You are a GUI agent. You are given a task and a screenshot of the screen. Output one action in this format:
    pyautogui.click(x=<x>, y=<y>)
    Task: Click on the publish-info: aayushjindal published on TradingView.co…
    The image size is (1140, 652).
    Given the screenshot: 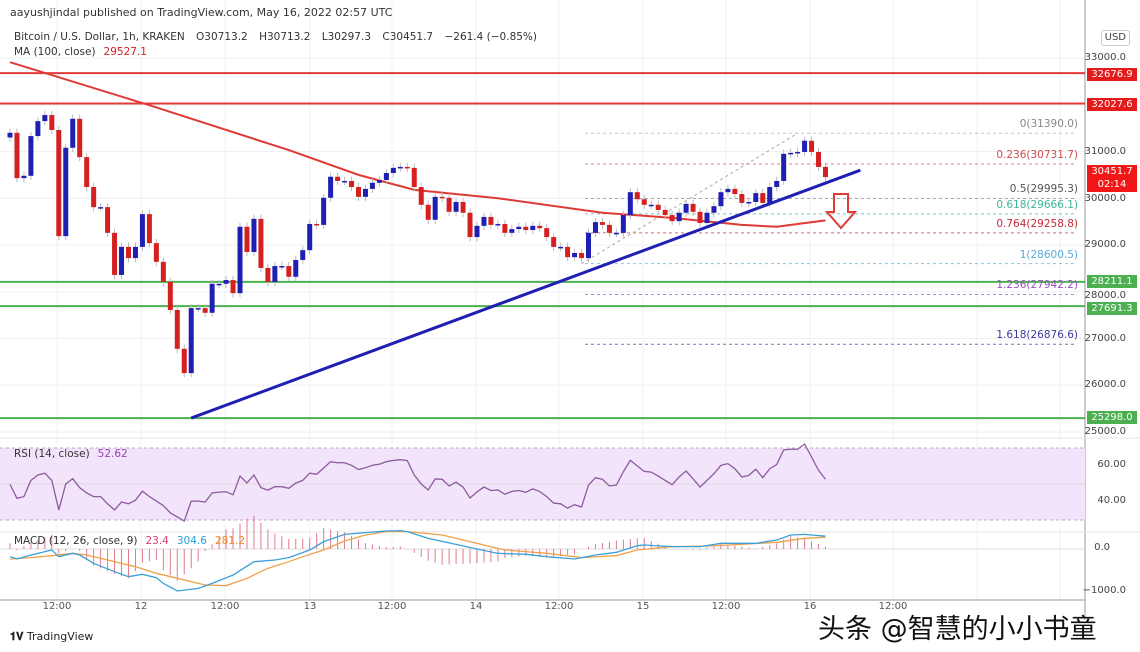 What is the action you would take?
    pyautogui.click(x=201, y=12)
    